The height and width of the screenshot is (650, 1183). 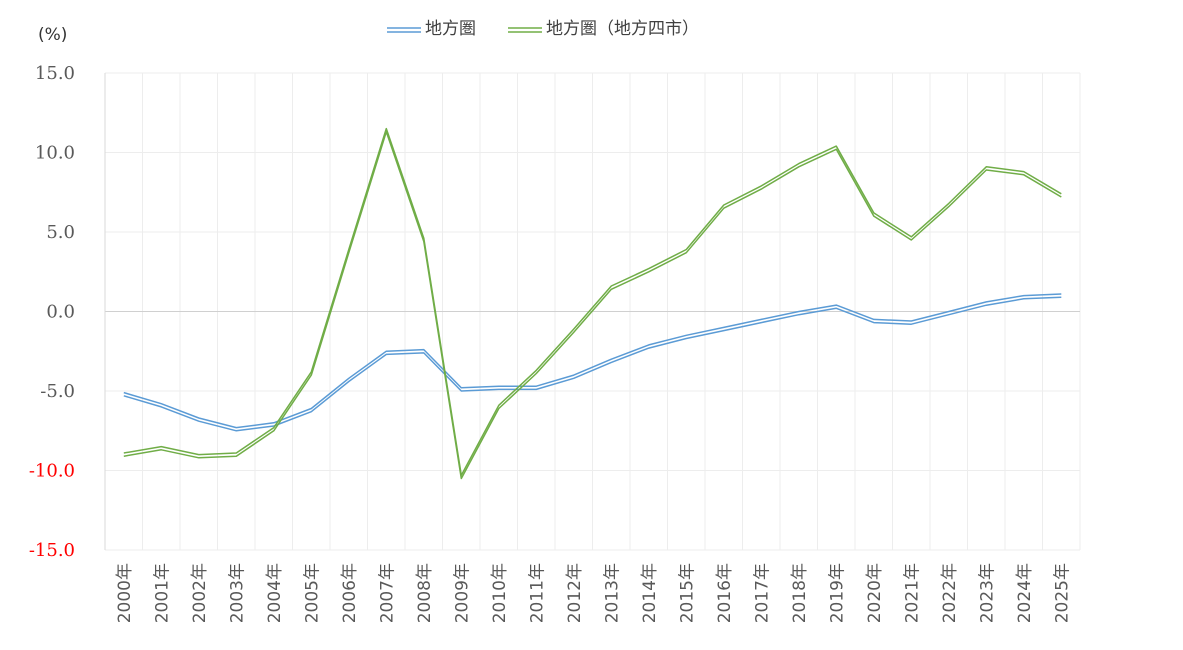 What do you see at coordinates (725, 593) in the screenshot?
I see `x-tick-label: 2016年` at bounding box center [725, 593].